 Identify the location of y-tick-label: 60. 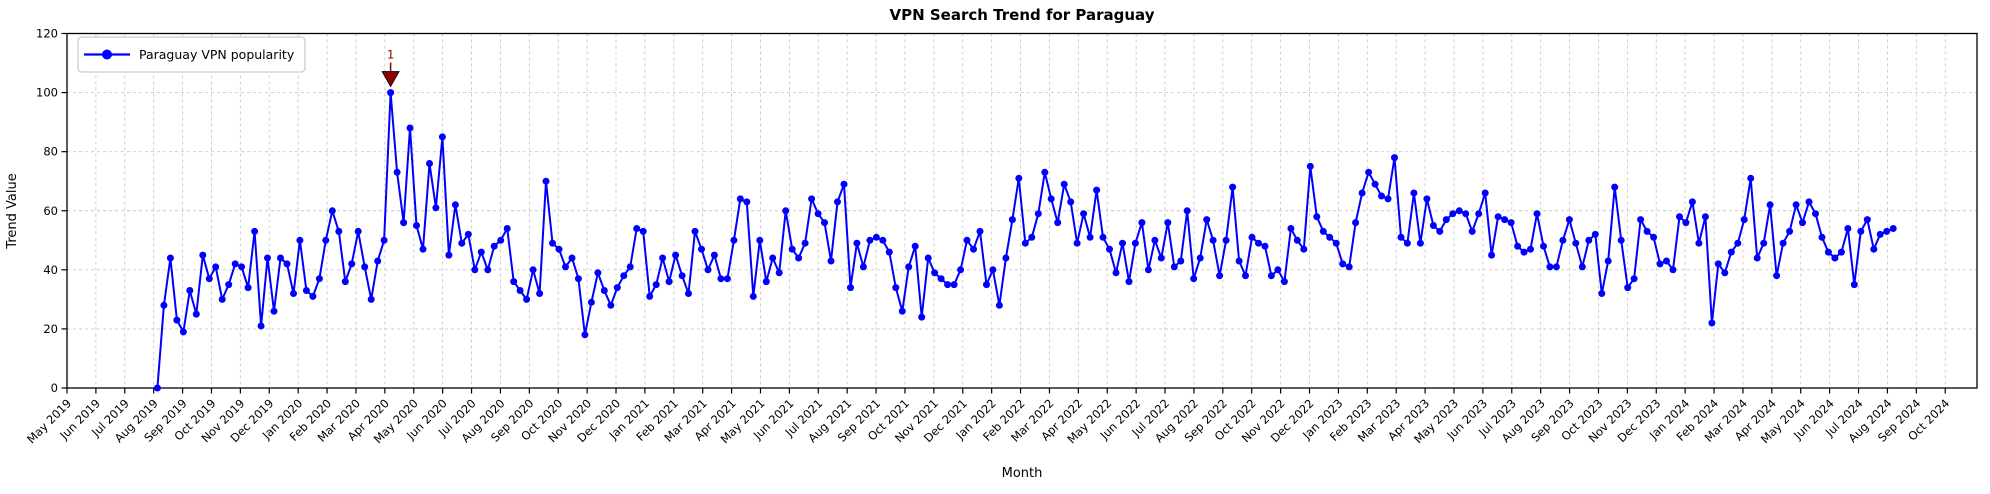
(50, 211).